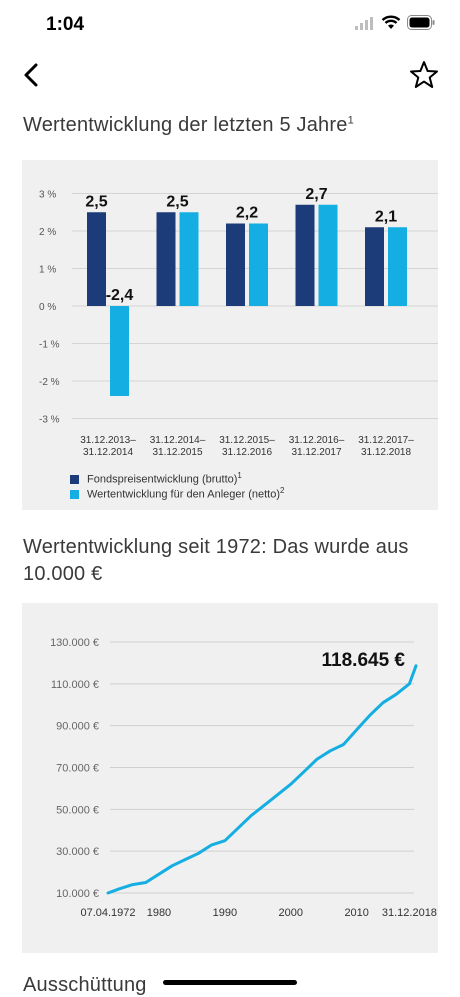 This screenshot has width=460, height=997. Describe the element at coordinates (291, 913) in the screenshot. I see `x-tick-label: 2000` at that location.